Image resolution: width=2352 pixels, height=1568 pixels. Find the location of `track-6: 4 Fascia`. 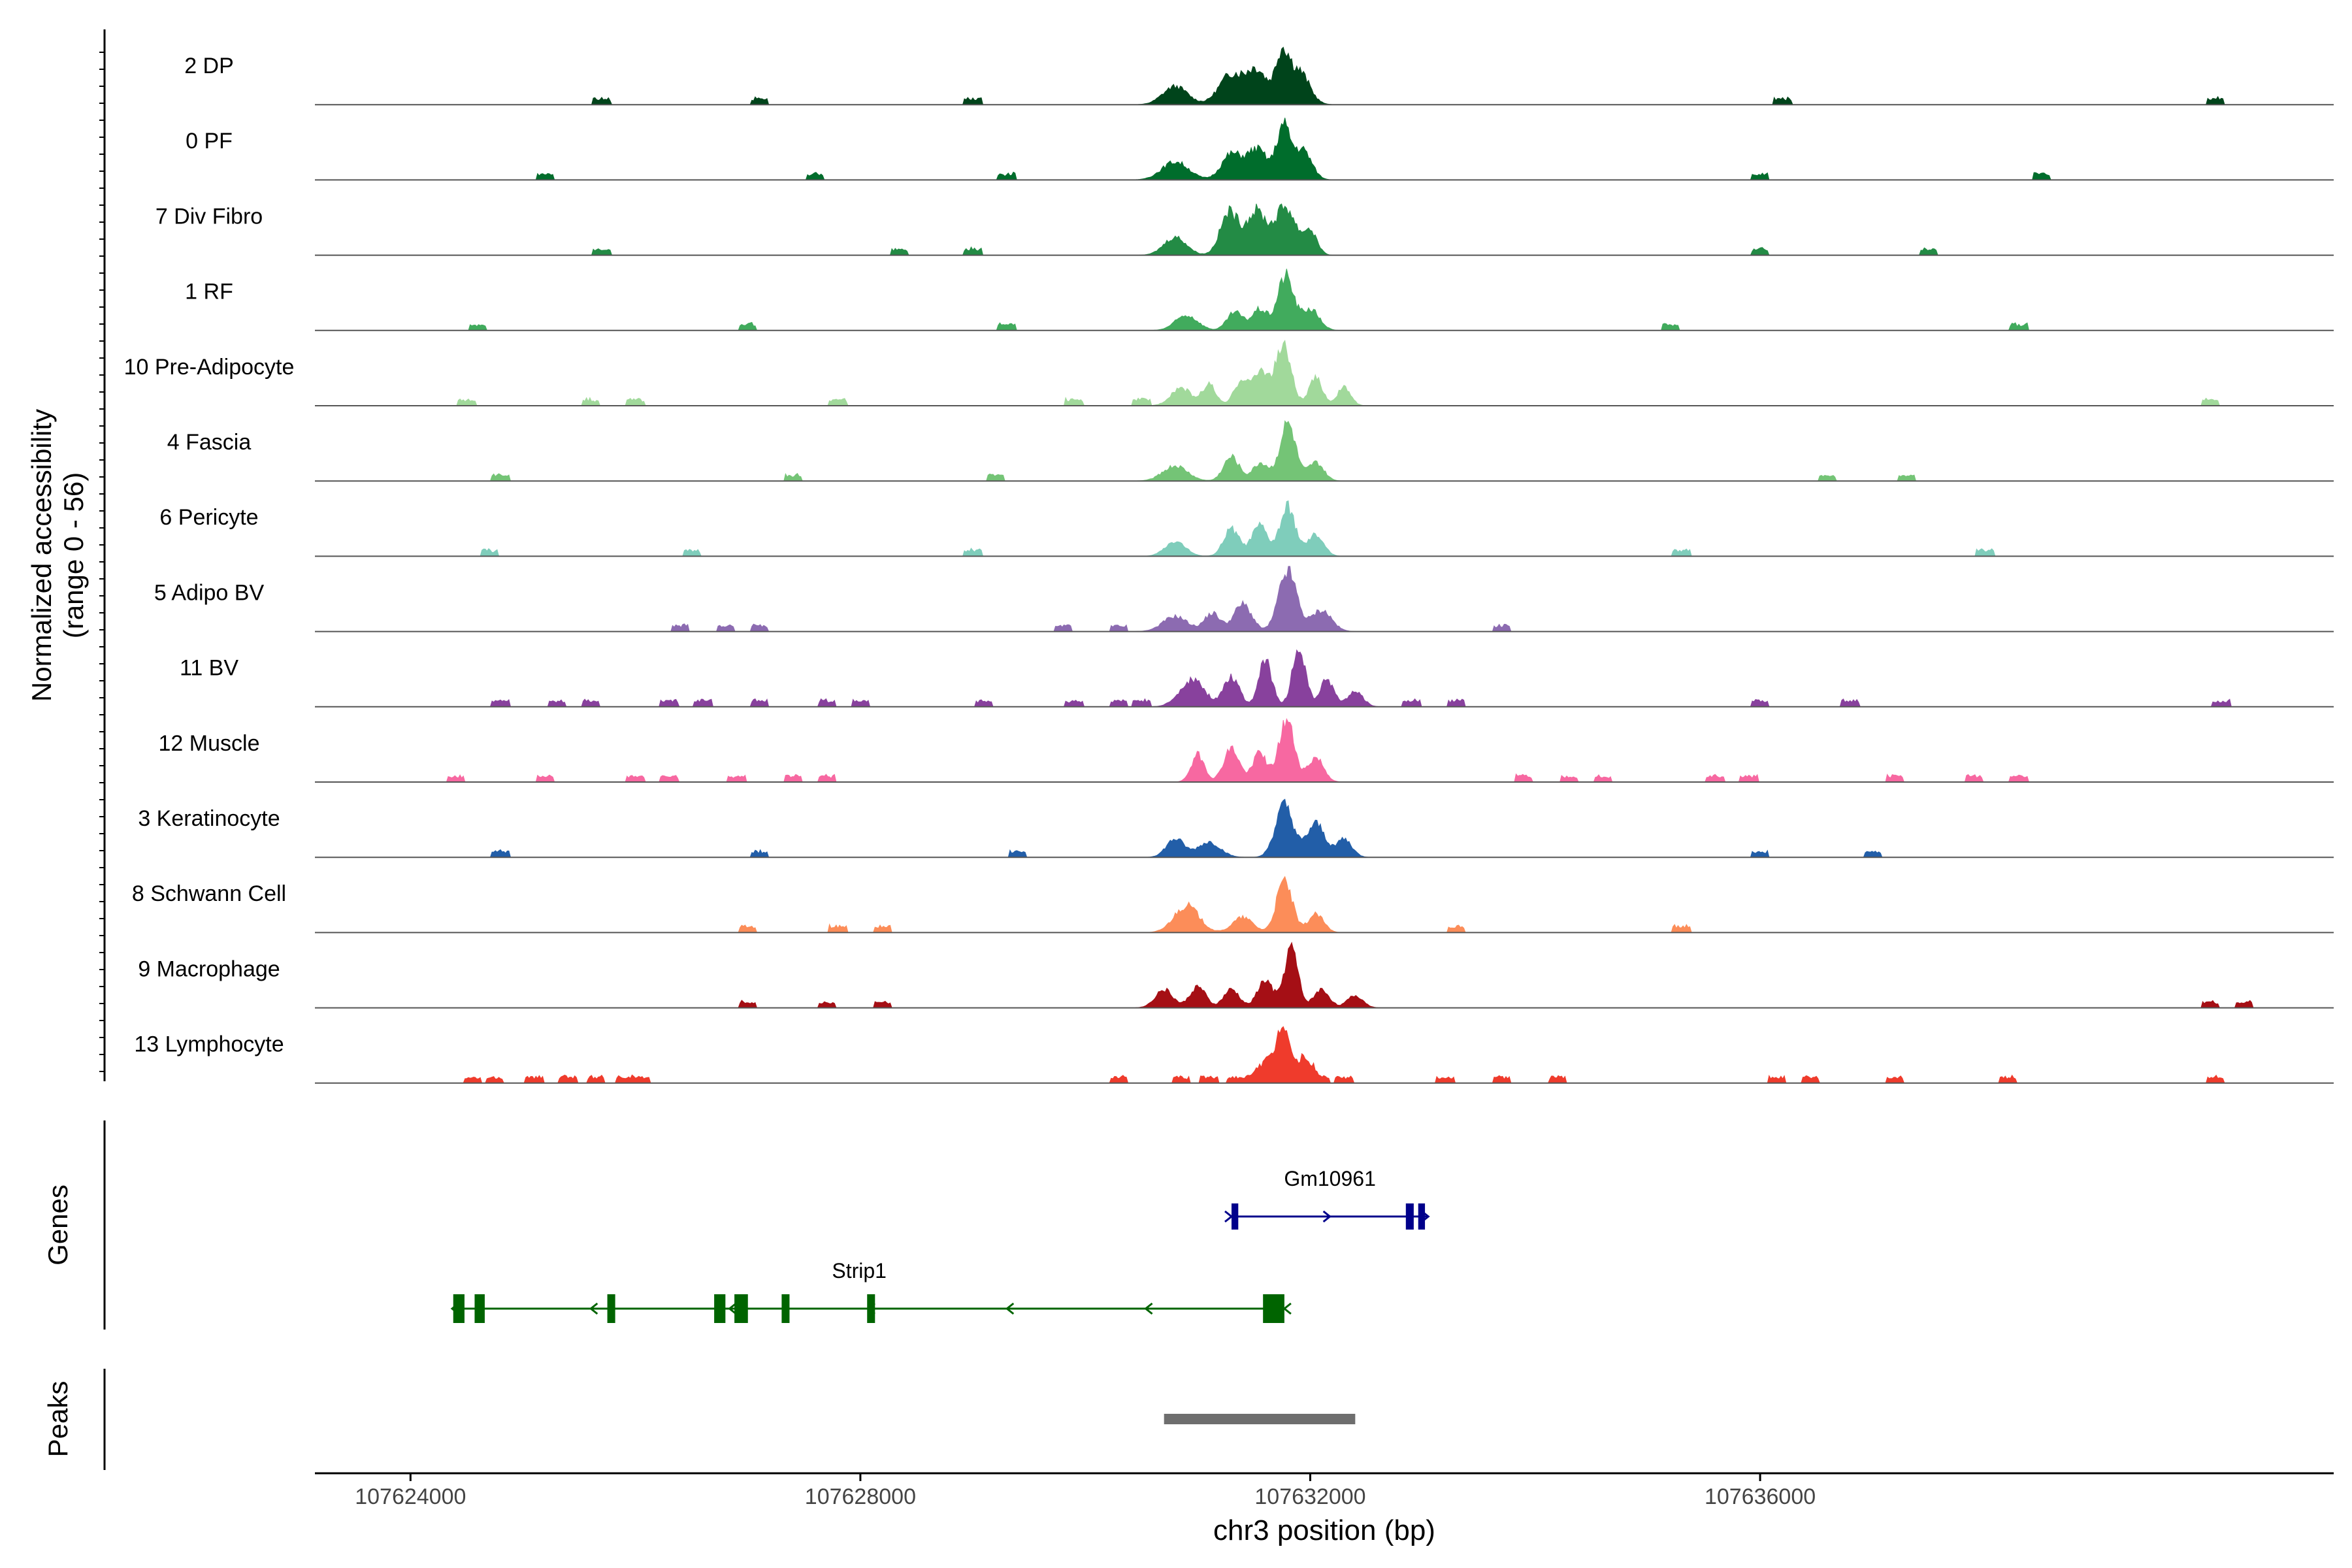

track-6: 4 Fascia is located at coordinates (1250, 451).